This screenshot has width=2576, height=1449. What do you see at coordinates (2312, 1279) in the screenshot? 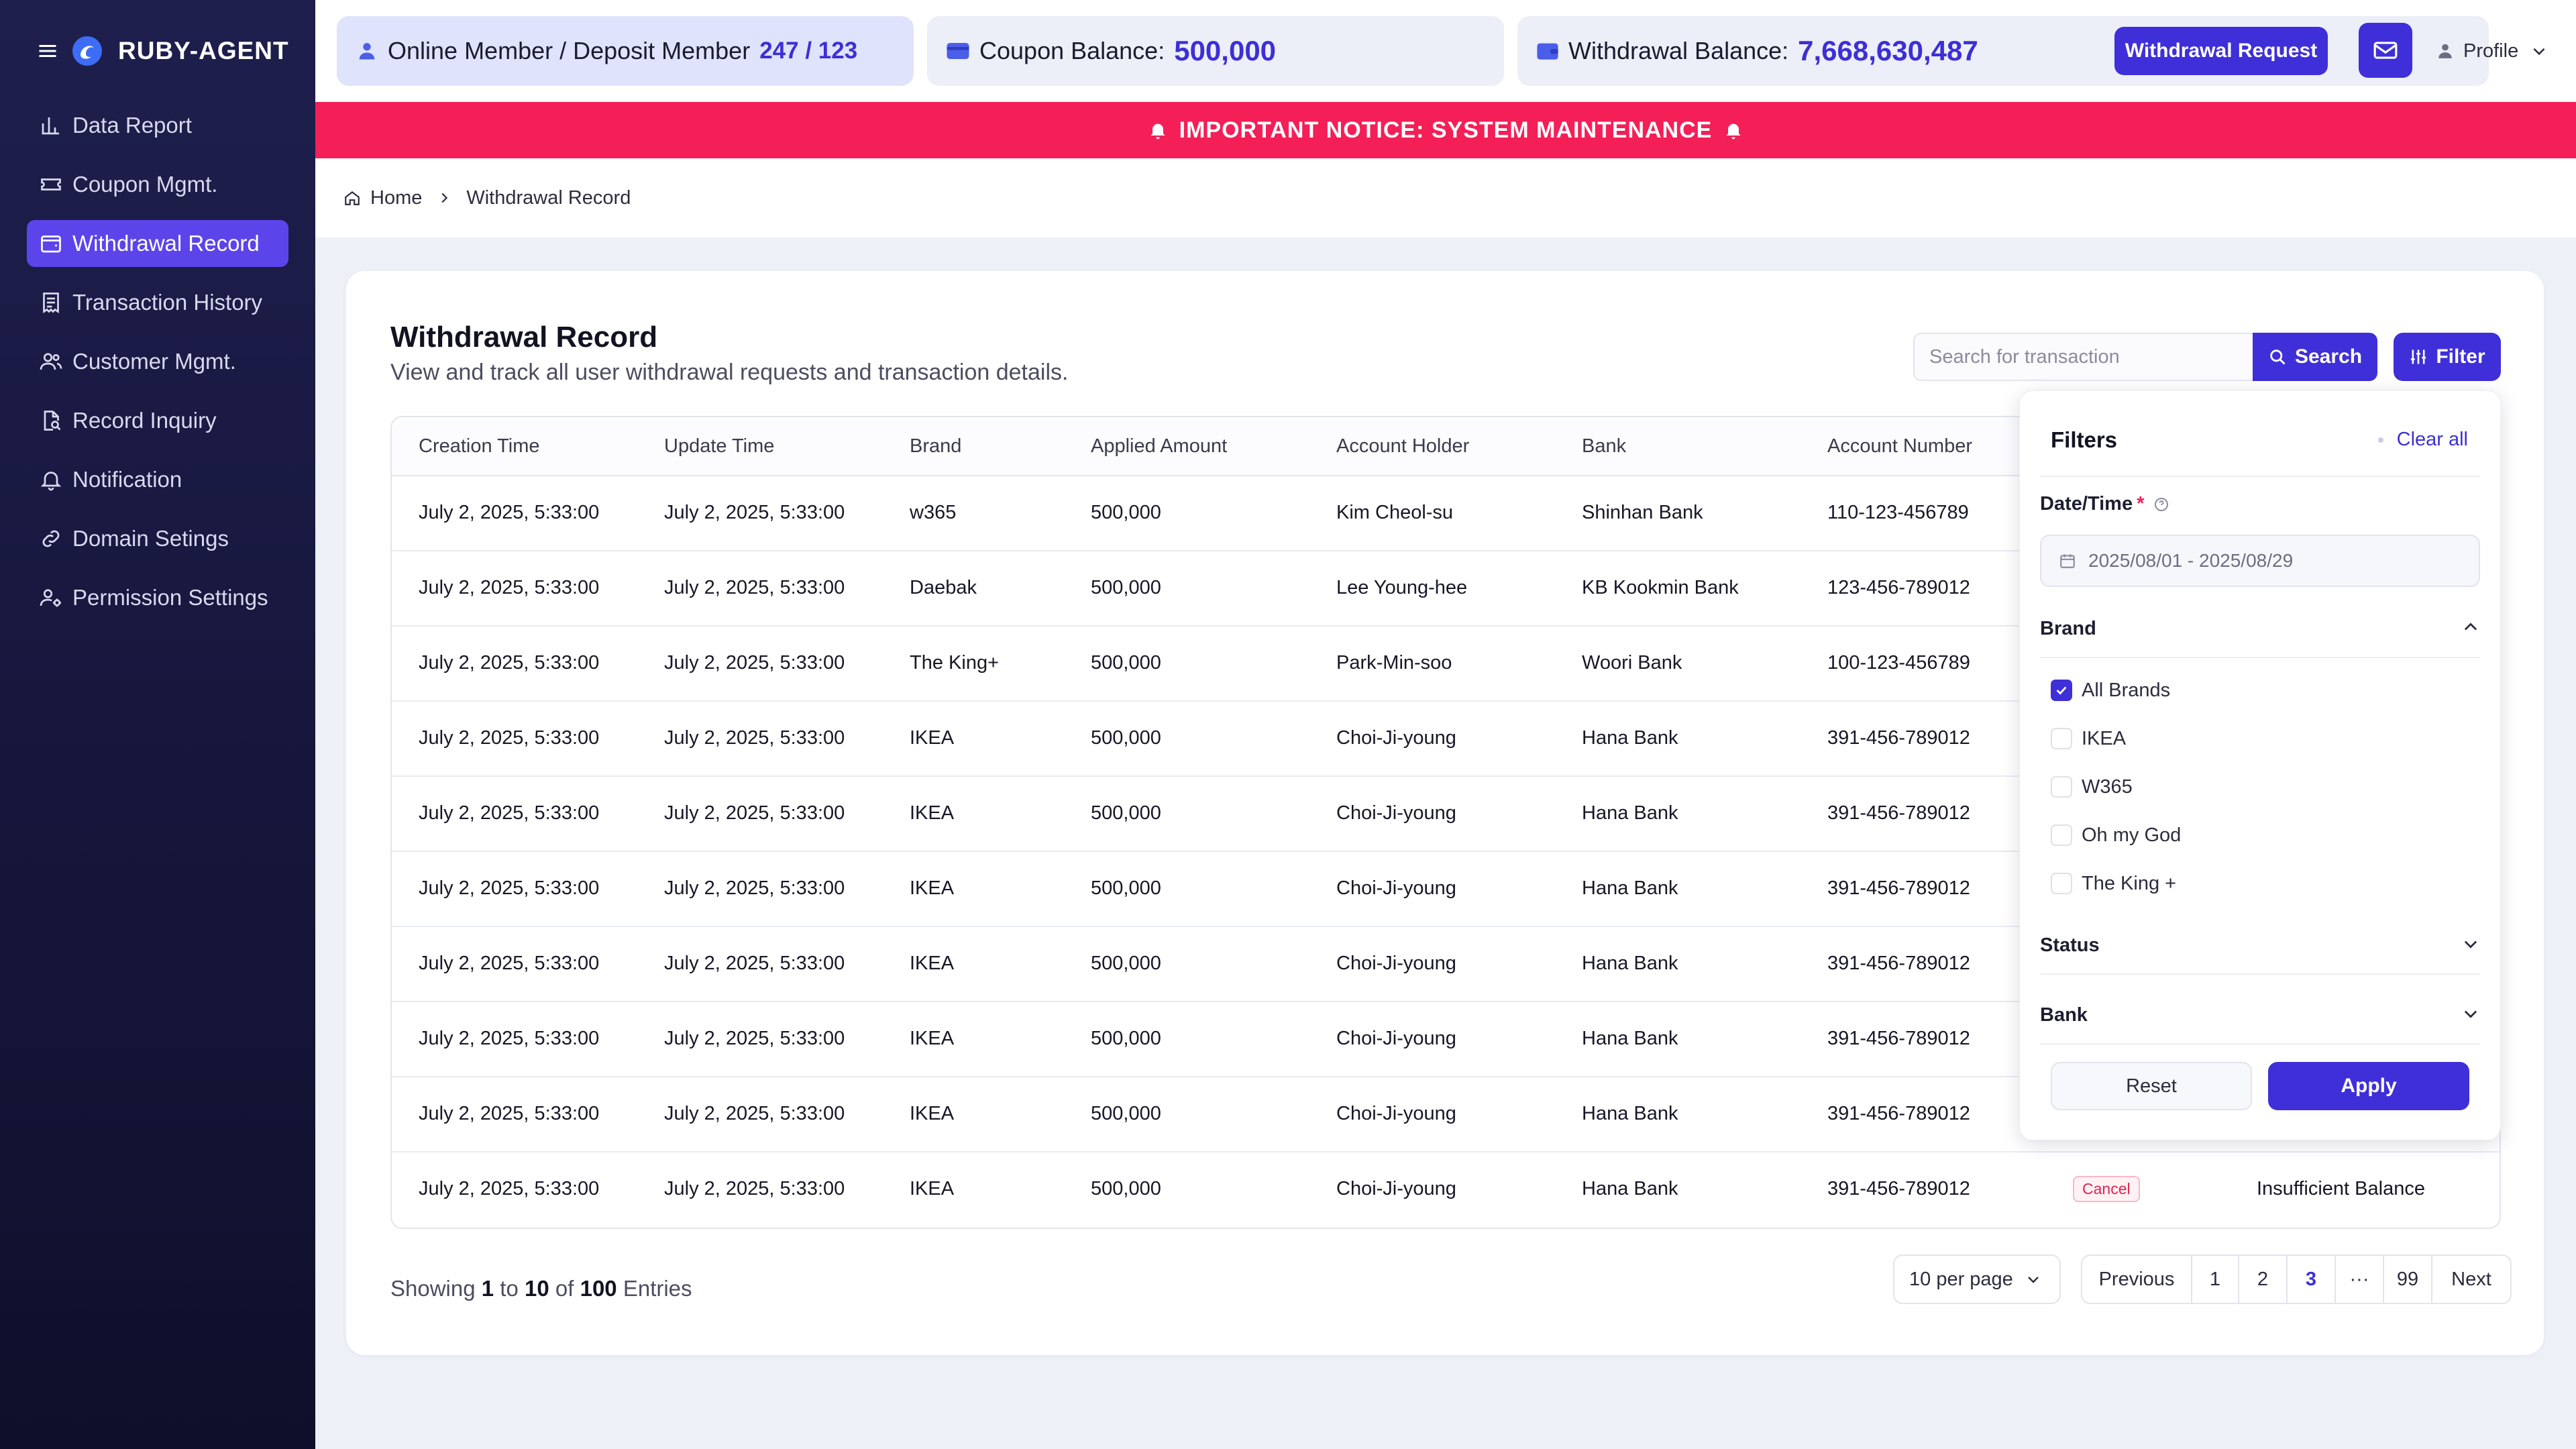
I see `pagination-page-3: 3` at bounding box center [2312, 1279].